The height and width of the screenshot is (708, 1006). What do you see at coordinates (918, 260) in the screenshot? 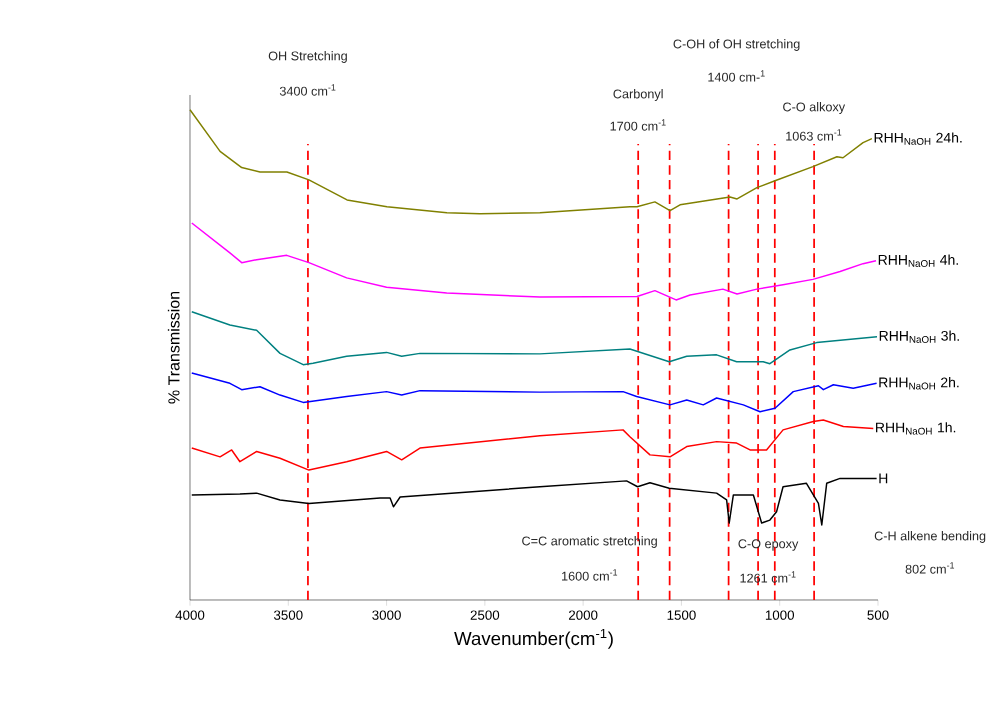
I see `series-label: RHH$_{NaOH}$ 4h.` at bounding box center [918, 260].